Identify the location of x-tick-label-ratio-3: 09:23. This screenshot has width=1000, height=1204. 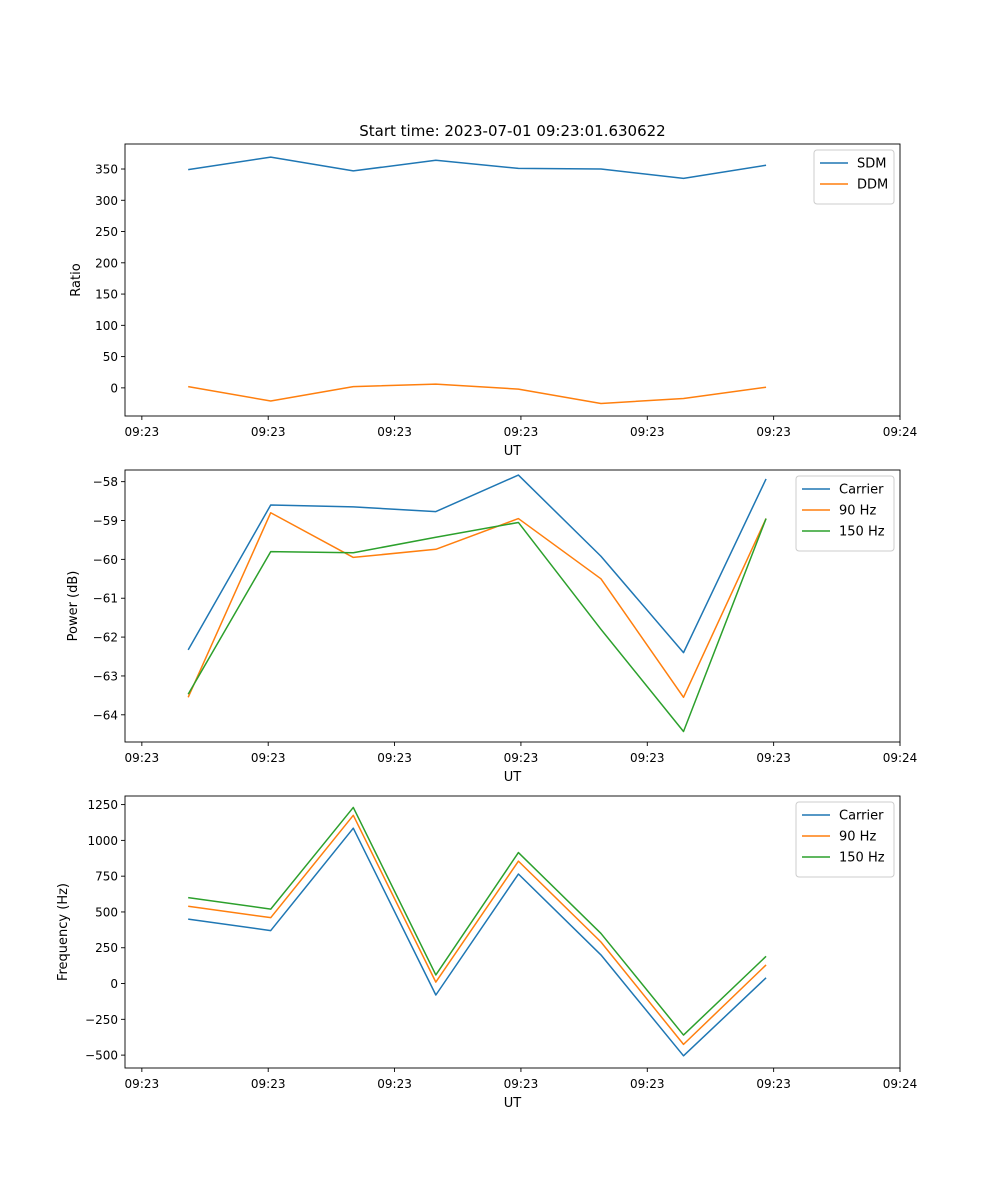
(521, 432).